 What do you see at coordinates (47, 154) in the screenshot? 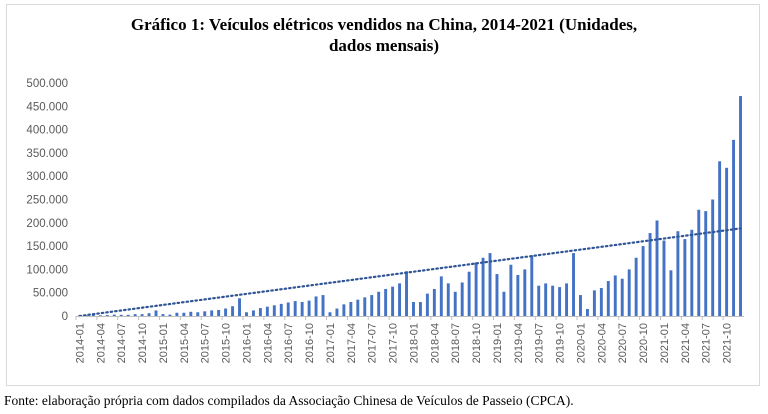
I see `y-tick-label: 350.000` at bounding box center [47, 154].